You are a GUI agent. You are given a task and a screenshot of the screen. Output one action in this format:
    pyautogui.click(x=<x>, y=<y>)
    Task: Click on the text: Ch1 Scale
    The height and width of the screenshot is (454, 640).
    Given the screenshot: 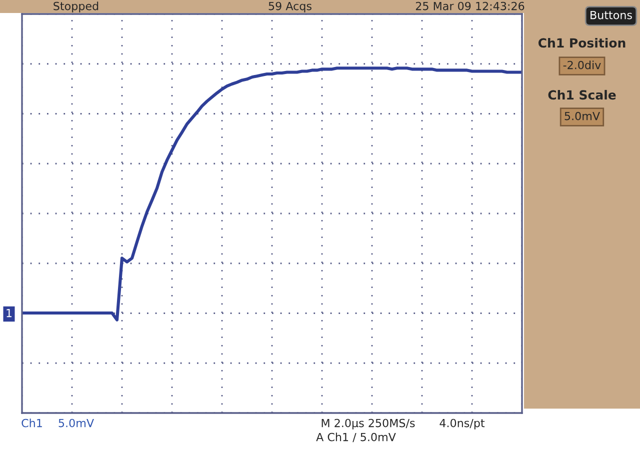 What is the action you would take?
    pyautogui.click(x=582, y=95)
    